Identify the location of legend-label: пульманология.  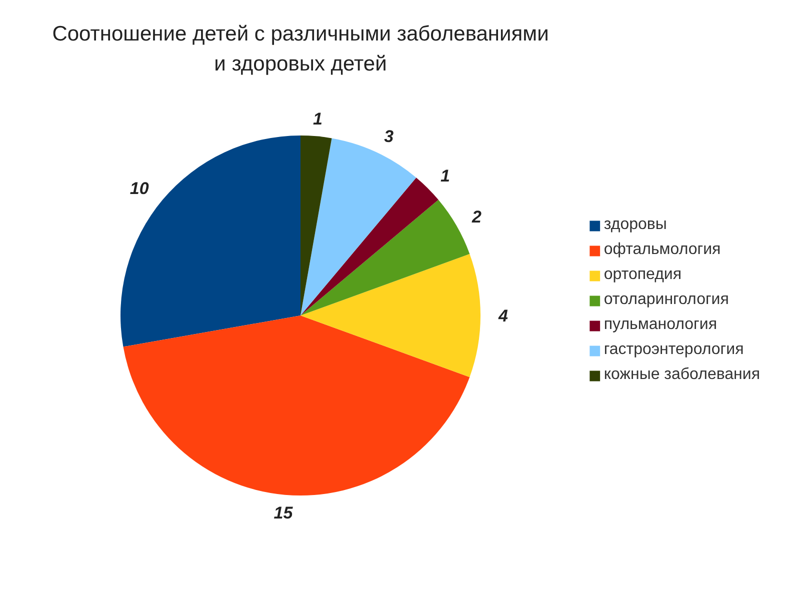
(660, 325).